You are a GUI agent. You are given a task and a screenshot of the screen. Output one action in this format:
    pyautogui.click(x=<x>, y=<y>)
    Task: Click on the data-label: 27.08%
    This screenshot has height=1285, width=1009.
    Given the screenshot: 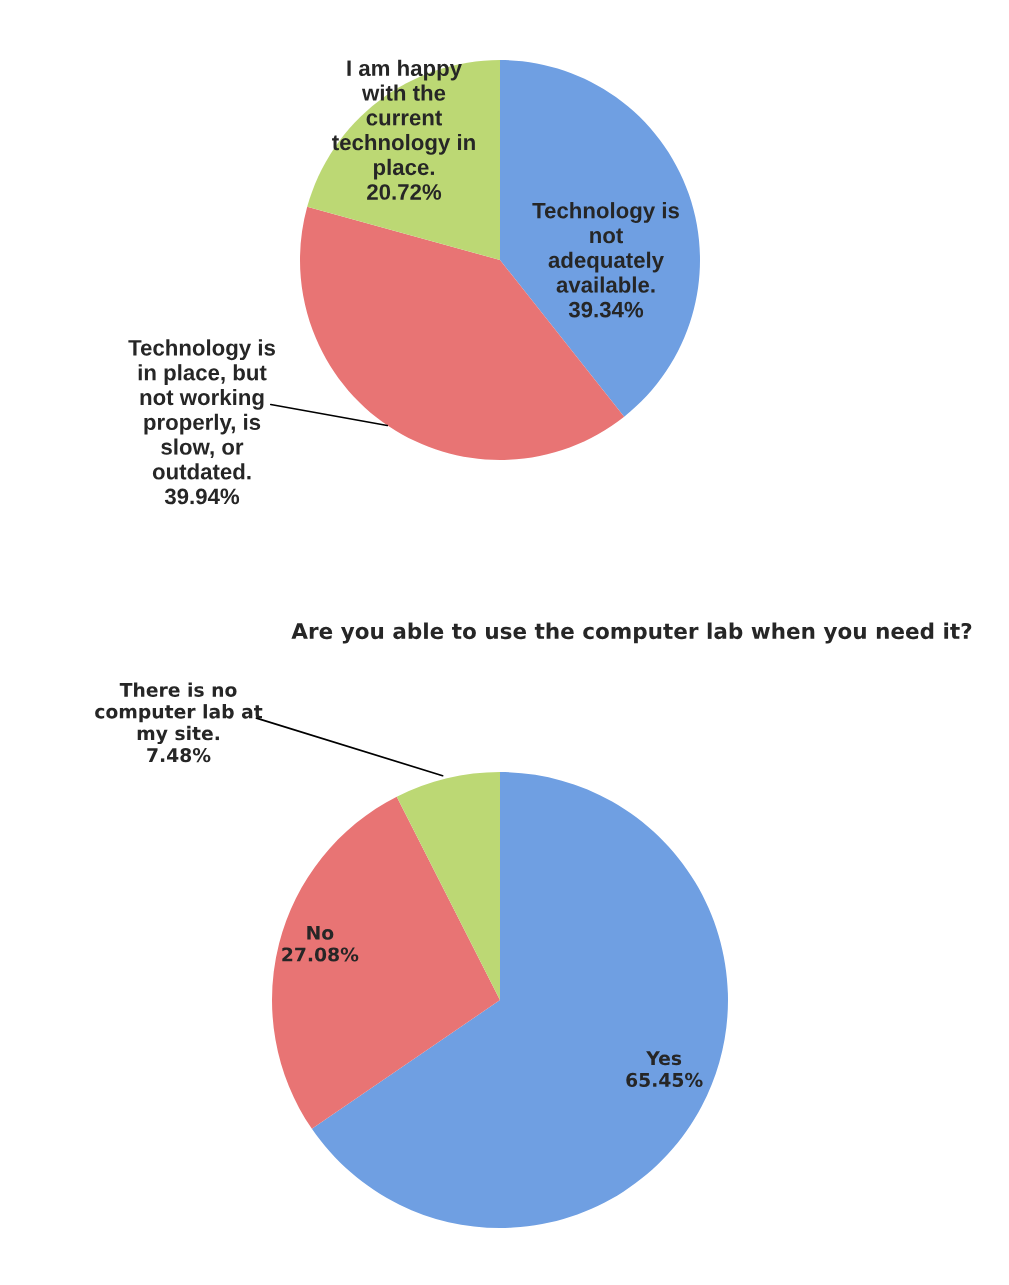 What is the action you would take?
    pyautogui.click(x=320, y=954)
    